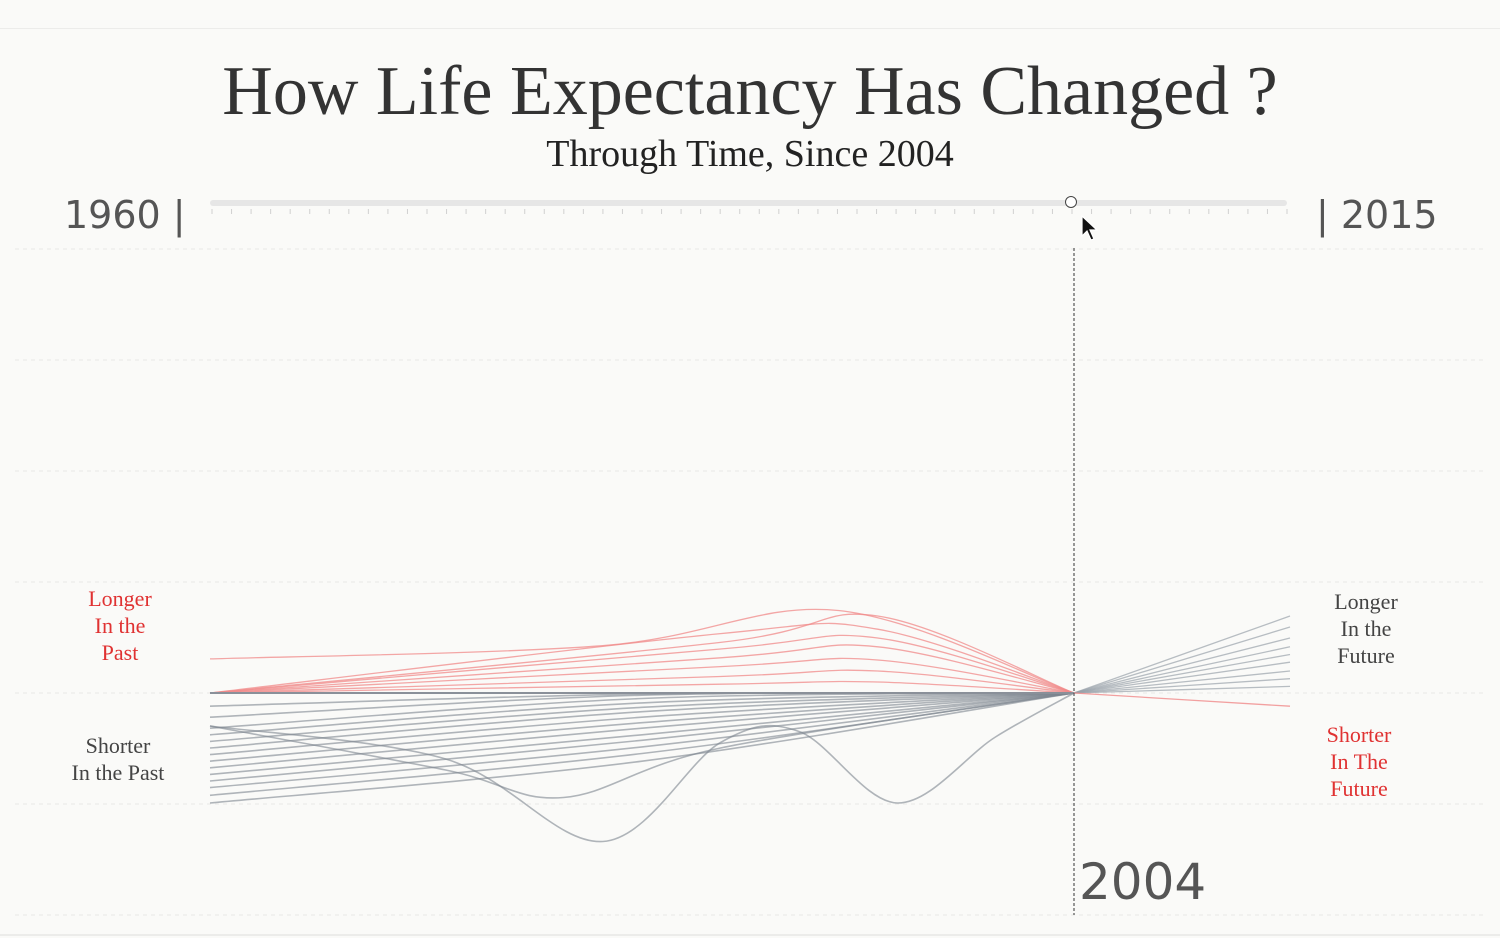 The width and height of the screenshot is (1500, 938). I want to click on current-year-label: 2004, so click(1143, 882).